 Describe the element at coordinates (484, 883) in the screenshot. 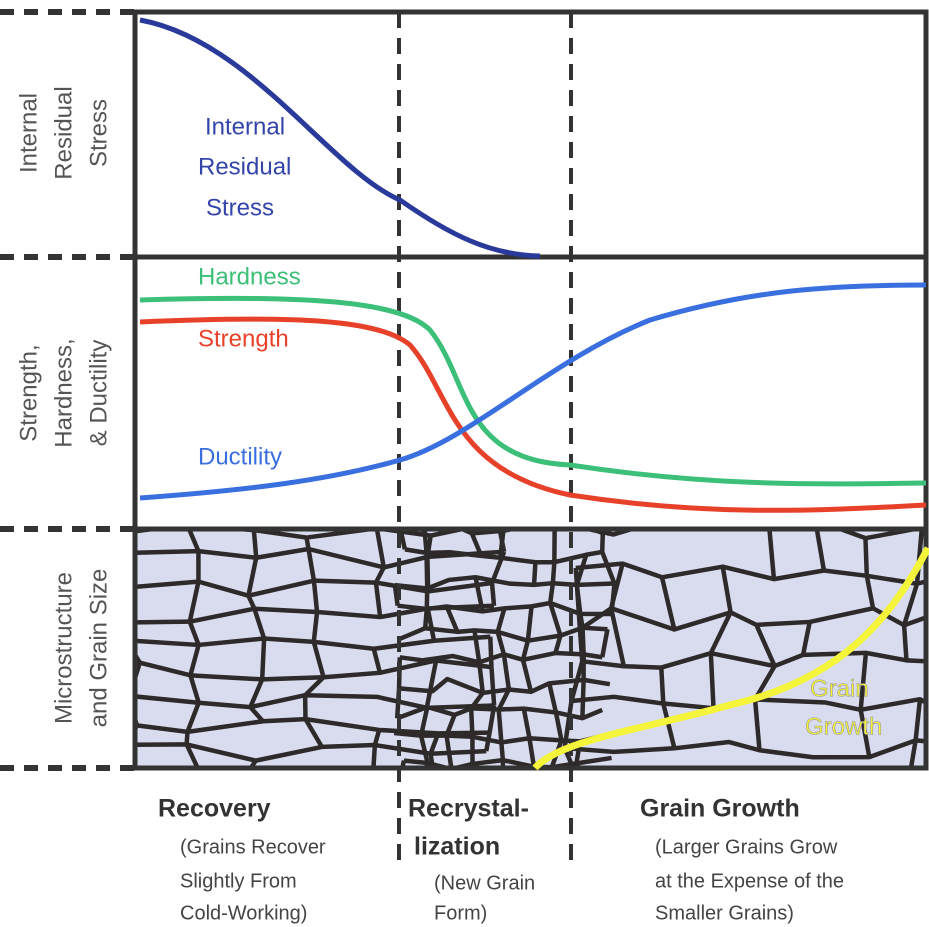

I see `stage-description: (New Grain` at that location.